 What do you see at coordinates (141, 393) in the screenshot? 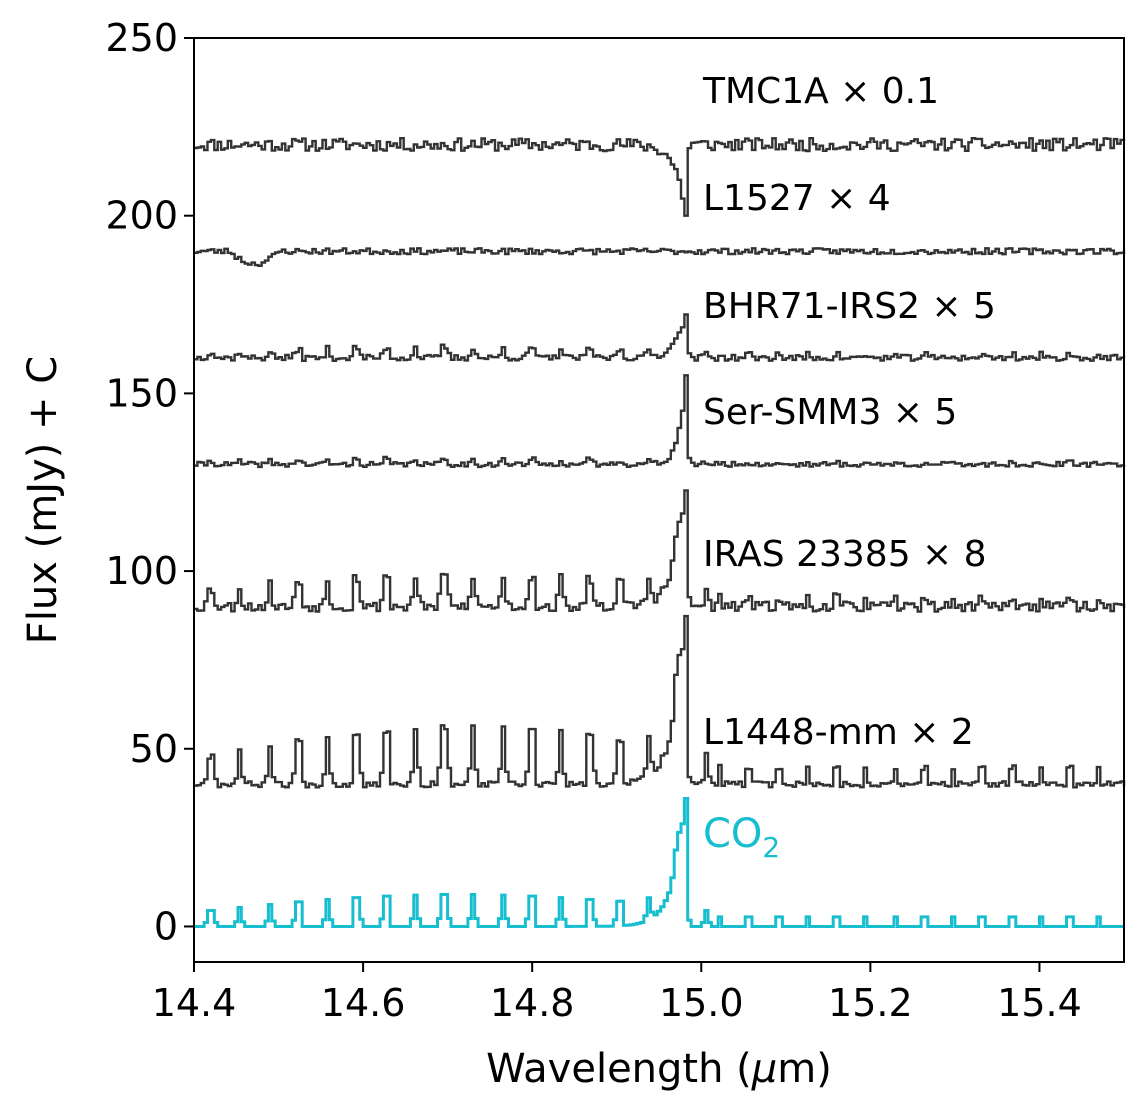
I see `y-tick-label: 150` at bounding box center [141, 393].